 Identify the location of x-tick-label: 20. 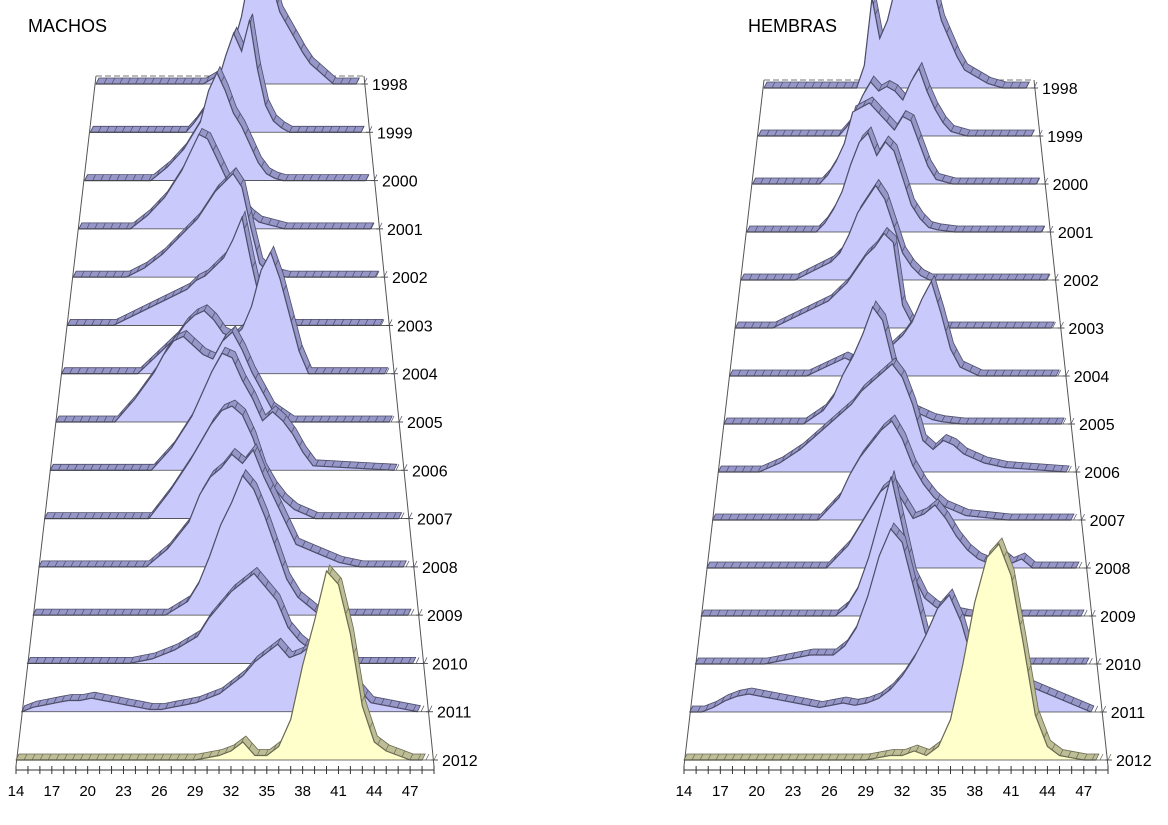
(756, 791).